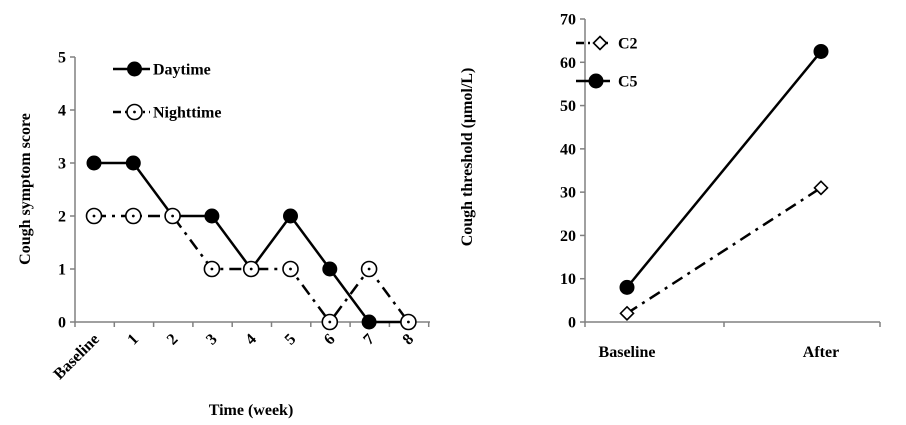  Describe the element at coordinates (133, 340) in the screenshot. I see `x-tick-label: 1` at that location.